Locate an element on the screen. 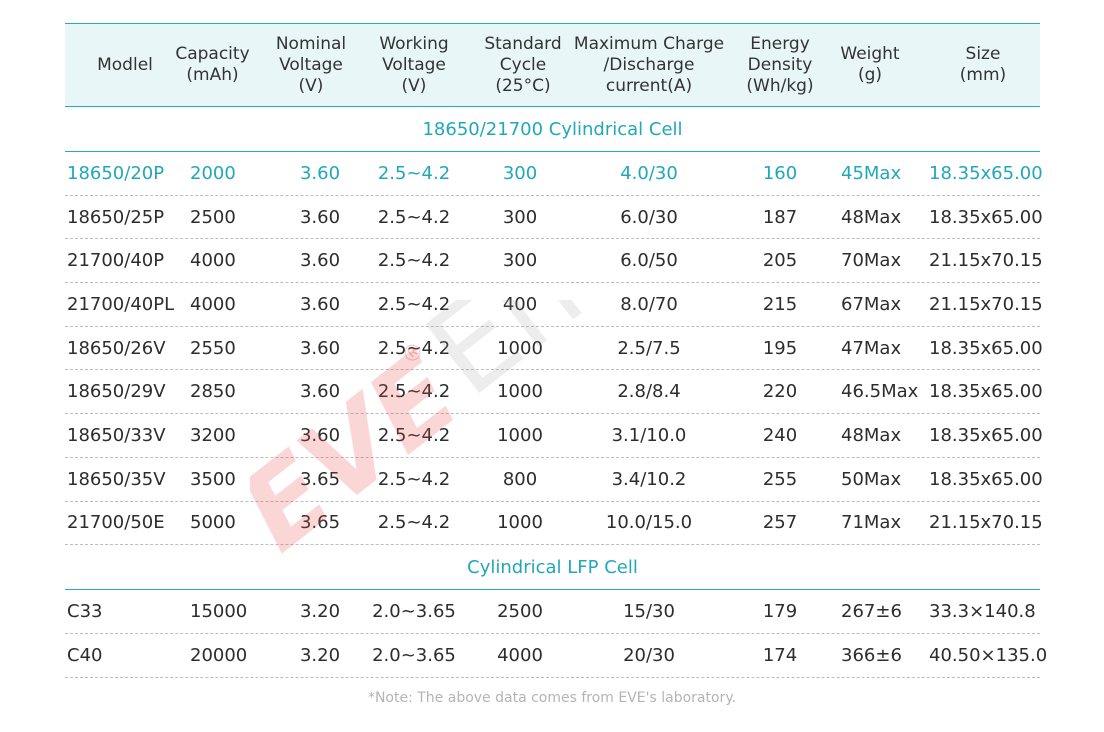 The width and height of the screenshot is (1104, 732). cell-model: 18650/33V is located at coordinates (116, 435).